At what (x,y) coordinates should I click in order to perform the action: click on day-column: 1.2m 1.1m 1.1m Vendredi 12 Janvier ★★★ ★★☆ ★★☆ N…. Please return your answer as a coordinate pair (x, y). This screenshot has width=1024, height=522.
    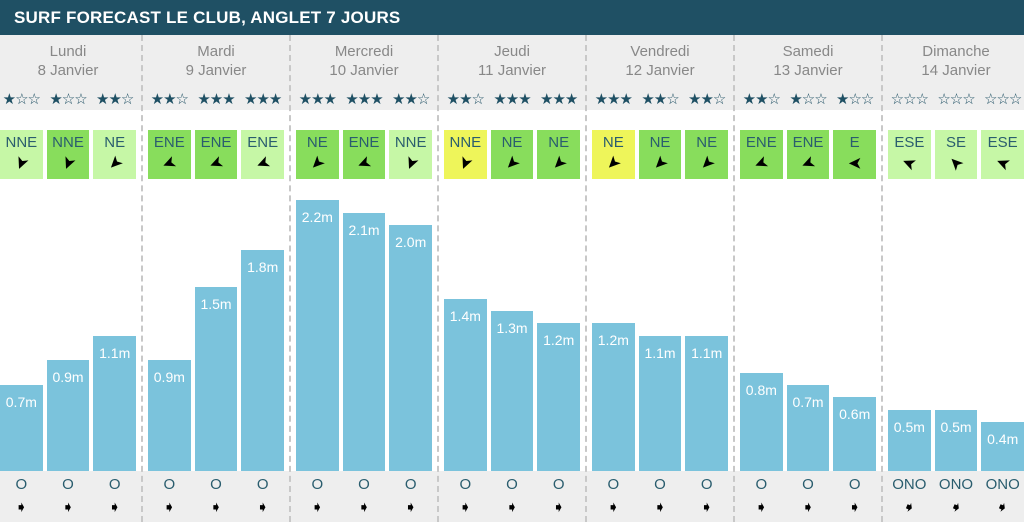
    Looking at the image, I should click on (661, 278).